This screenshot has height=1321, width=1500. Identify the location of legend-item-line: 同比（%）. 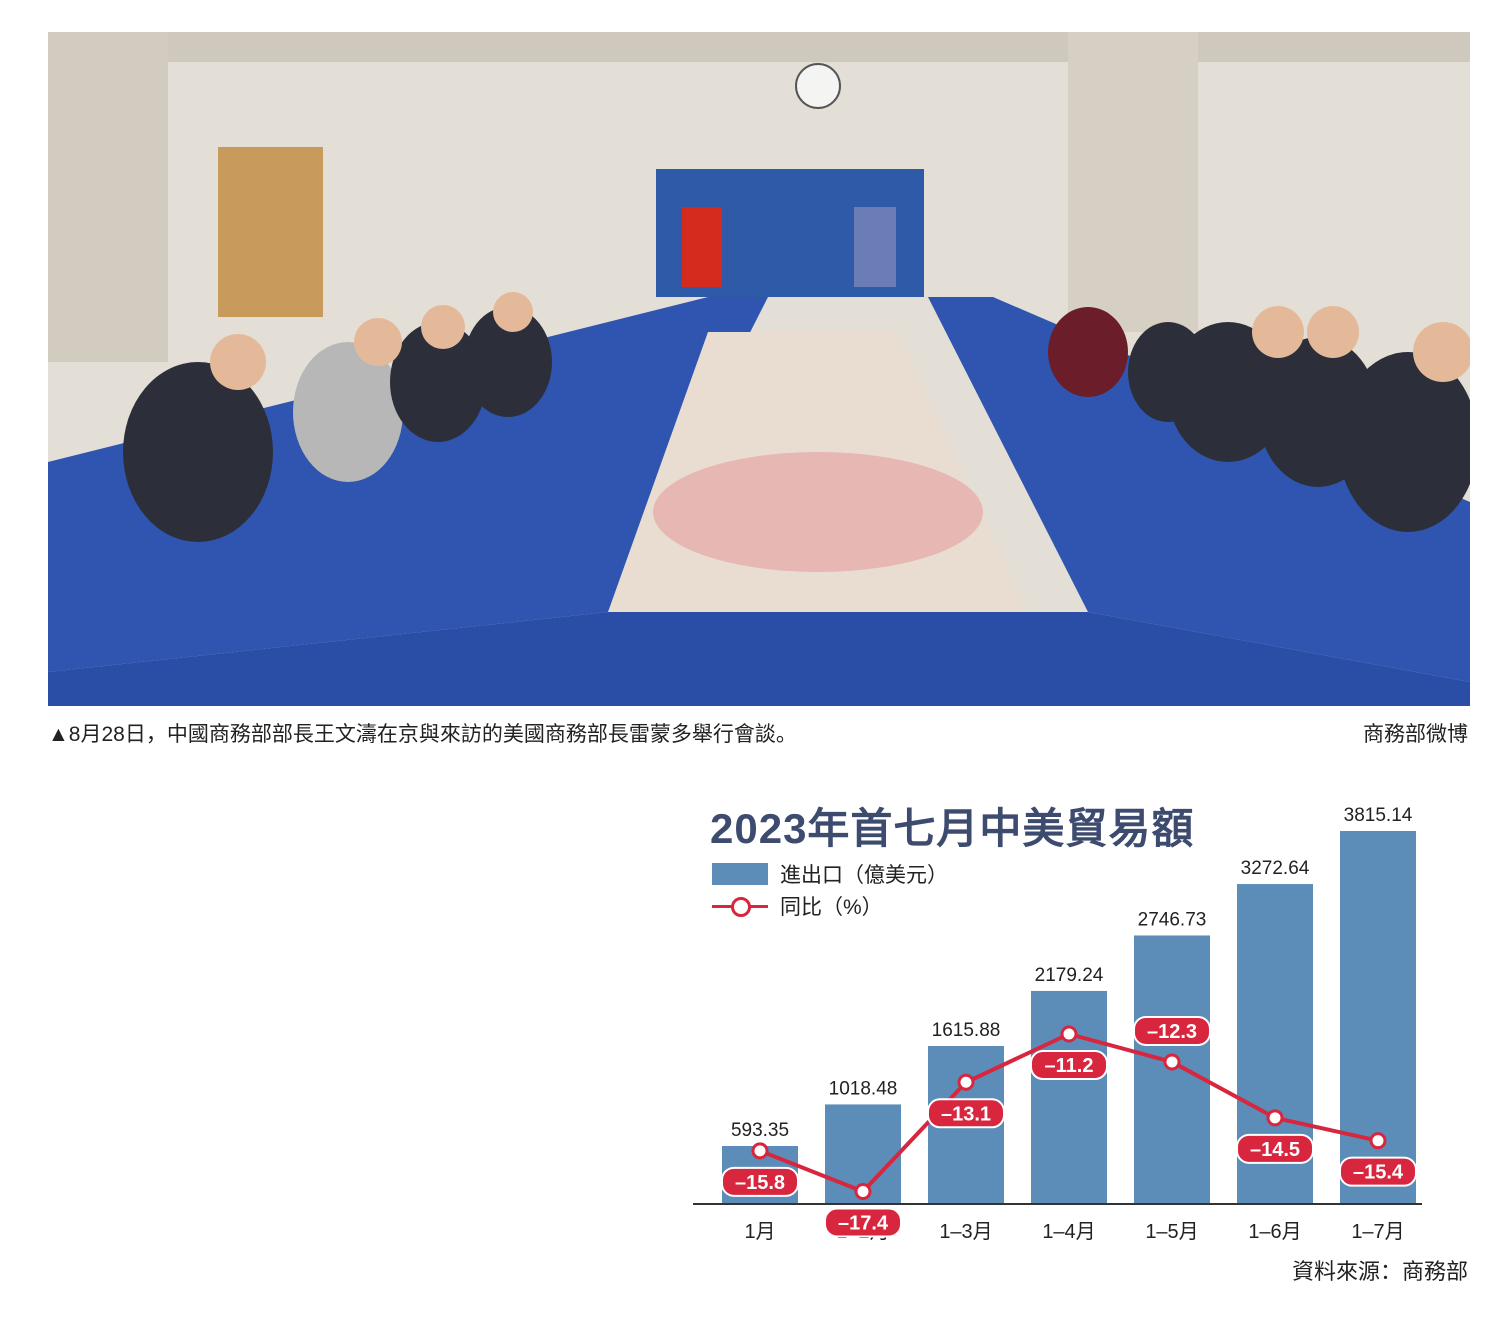
(830, 906).